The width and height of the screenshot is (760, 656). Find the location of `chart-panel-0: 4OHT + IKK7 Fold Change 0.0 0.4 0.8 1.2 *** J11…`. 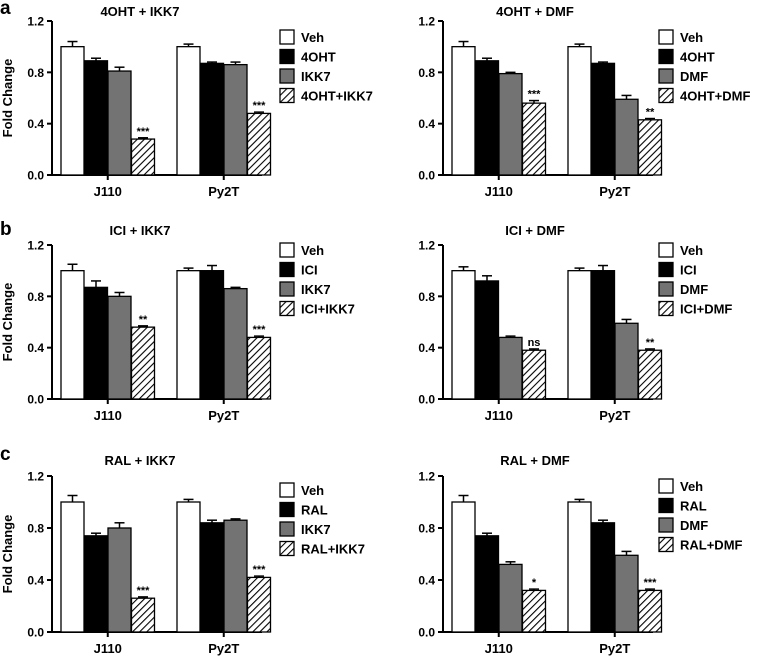

chart-panel-0: 4OHT + IKK7 Fold Change 0.0 0.4 0.8 1.2 *** J11… is located at coordinates (186, 101).